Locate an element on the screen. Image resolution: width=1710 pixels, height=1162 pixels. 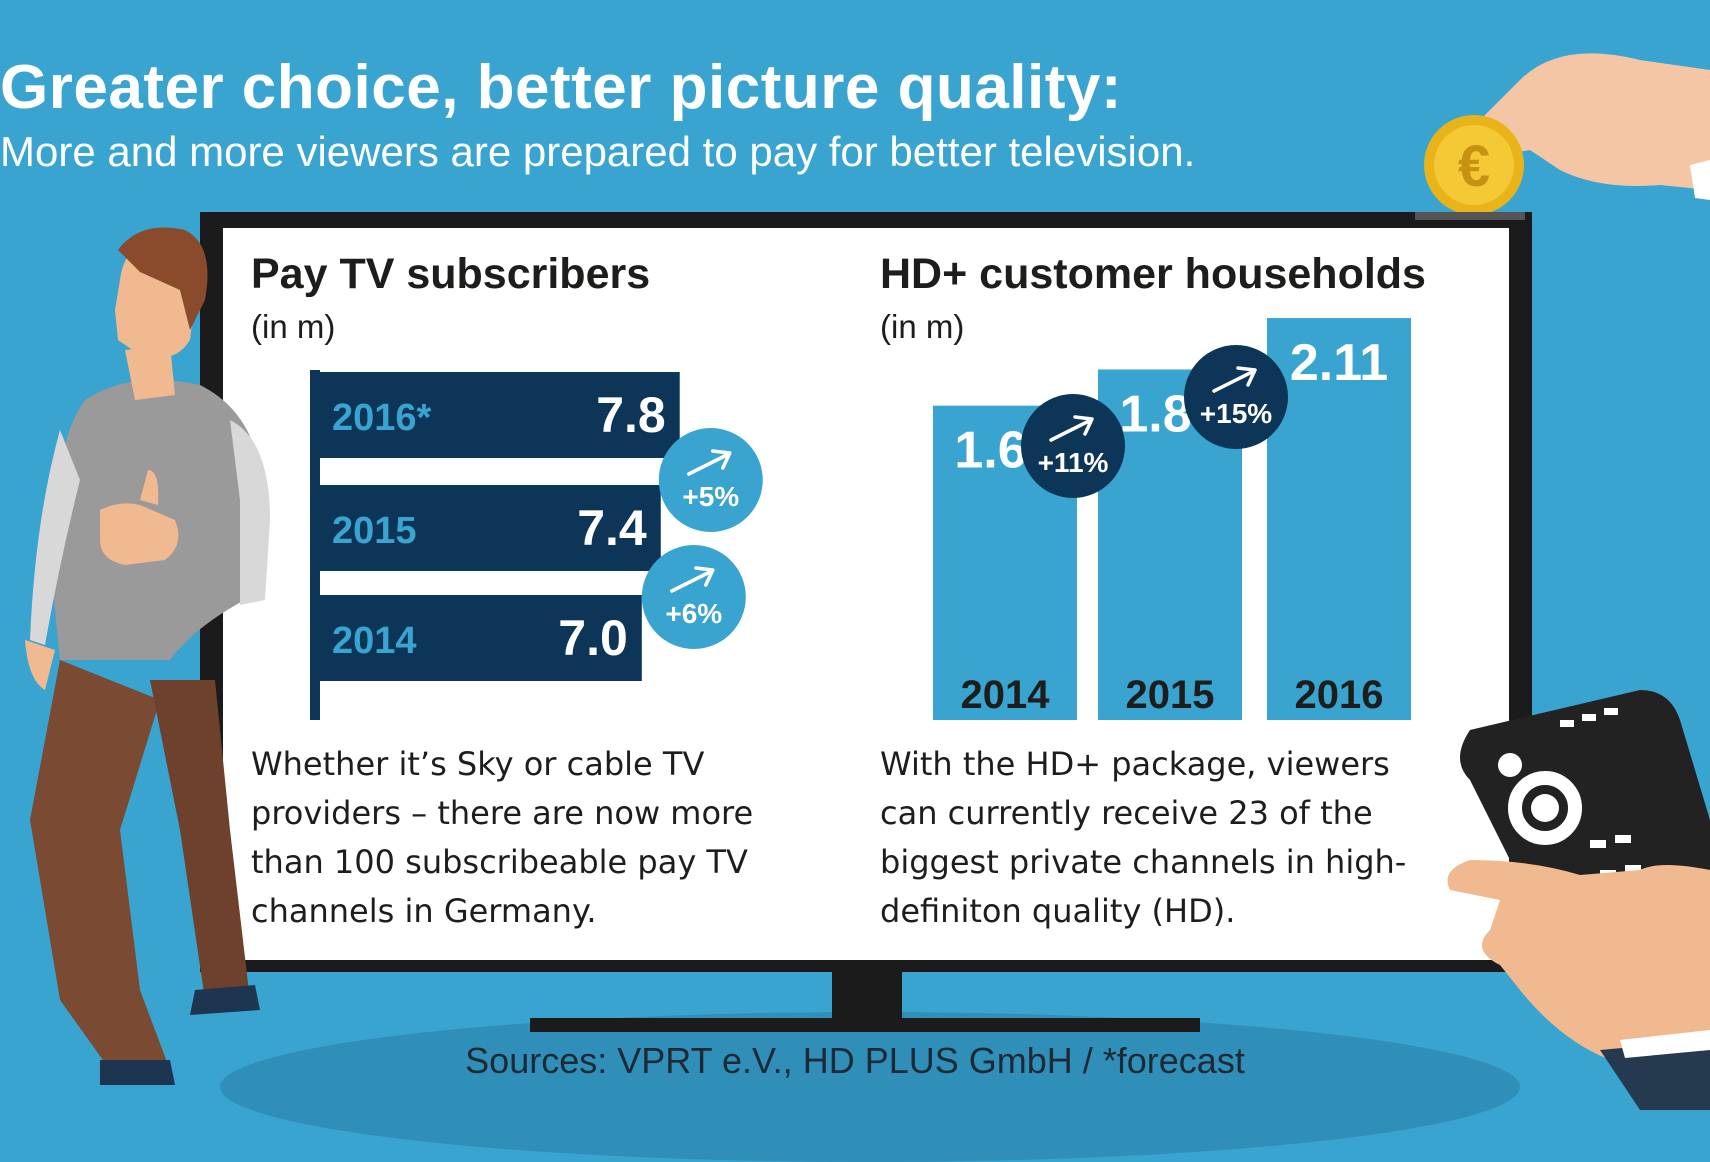
value-label: 7.0 is located at coordinates (593, 638).